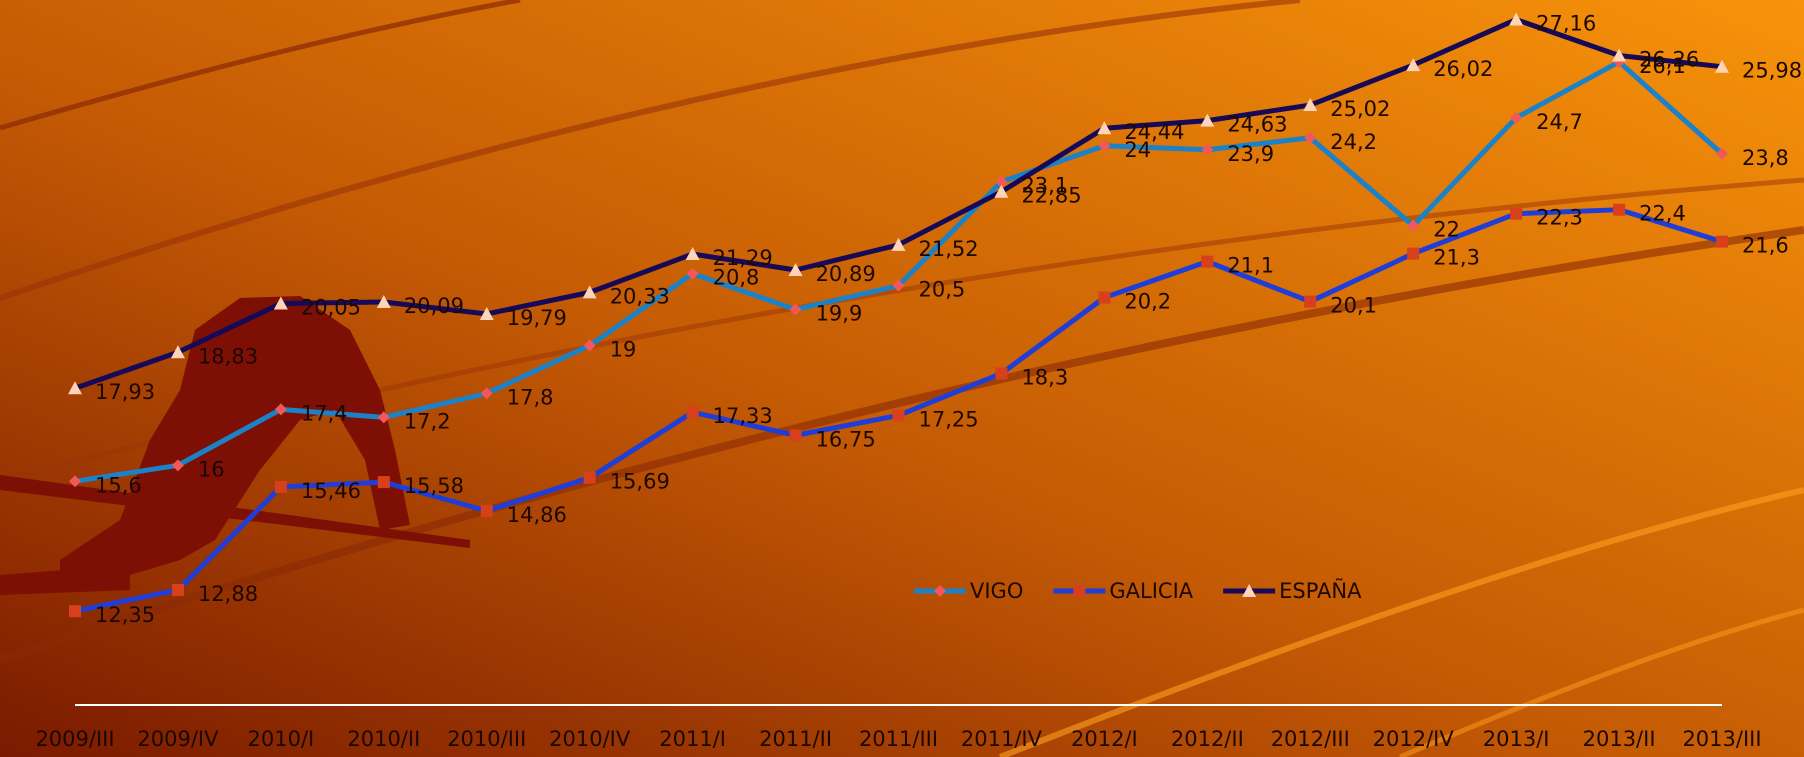 This screenshot has width=1804, height=757. What do you see at coordinates (846, 274) in the screenshot?
I see `data-label: 20,89` at bounding box center [846, 274].